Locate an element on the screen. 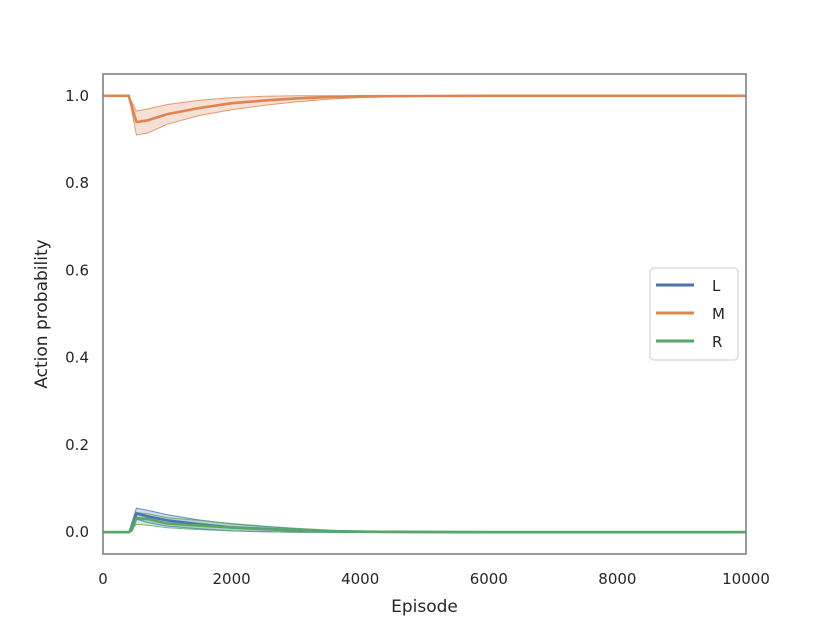 This screenshot has width=830, height=623. band-L is located at coordinates (424, 520).